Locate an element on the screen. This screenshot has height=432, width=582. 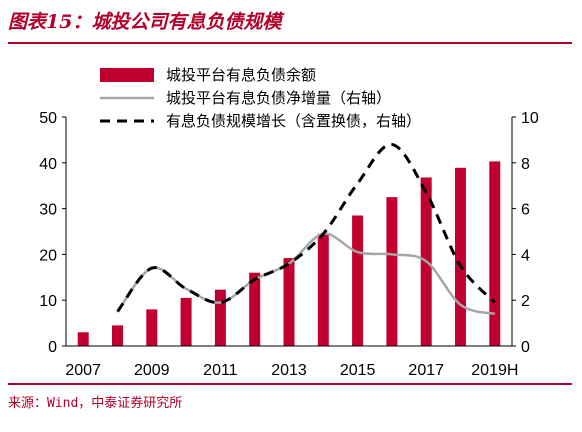
x-tick-label: 2017 is located at coordinates (426, 370).